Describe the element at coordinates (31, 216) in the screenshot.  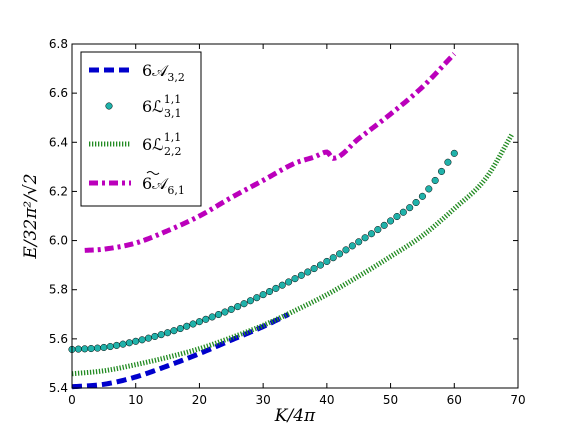
I see `y-axis-label: E/32π²/√2` at that location.